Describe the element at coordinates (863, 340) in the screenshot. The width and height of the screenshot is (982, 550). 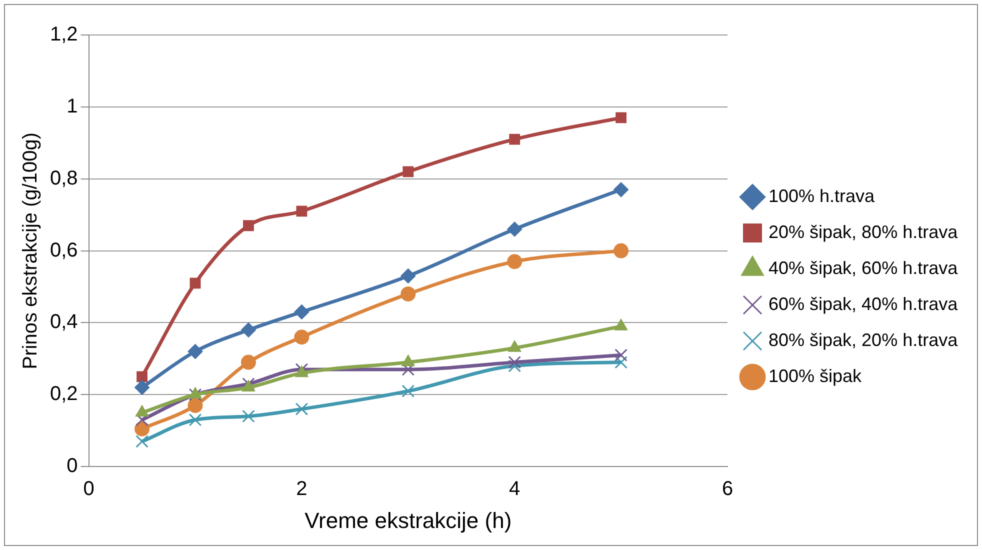
I see `legend-label: 80% šipak, 20% h.trava` at that location.